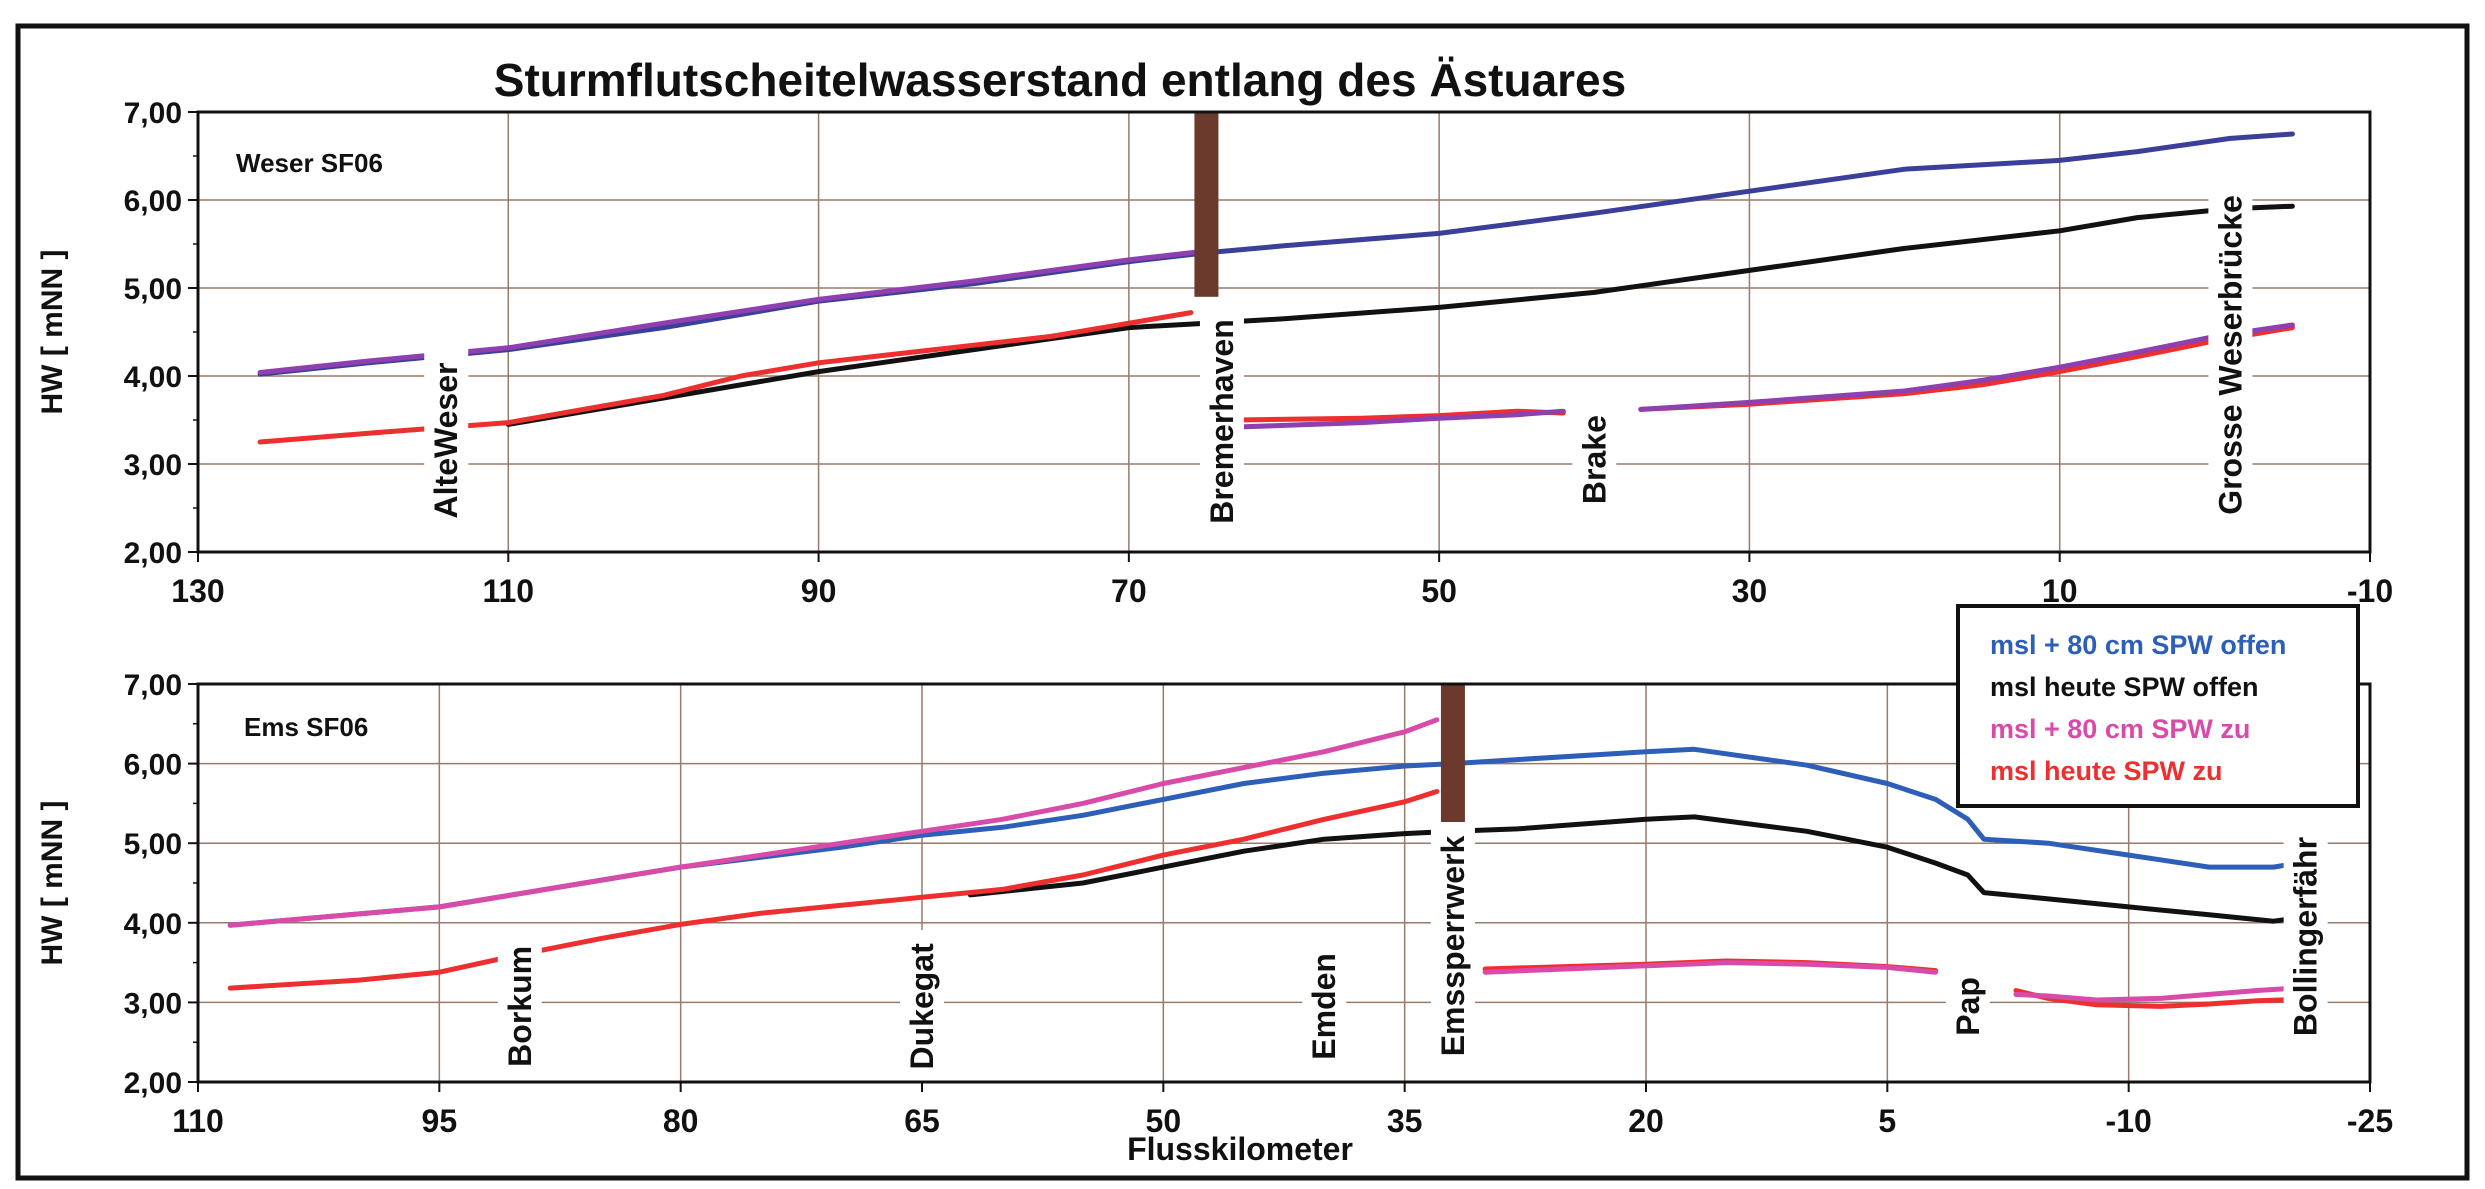  I want to click on legend-box, so click(2158, 706).